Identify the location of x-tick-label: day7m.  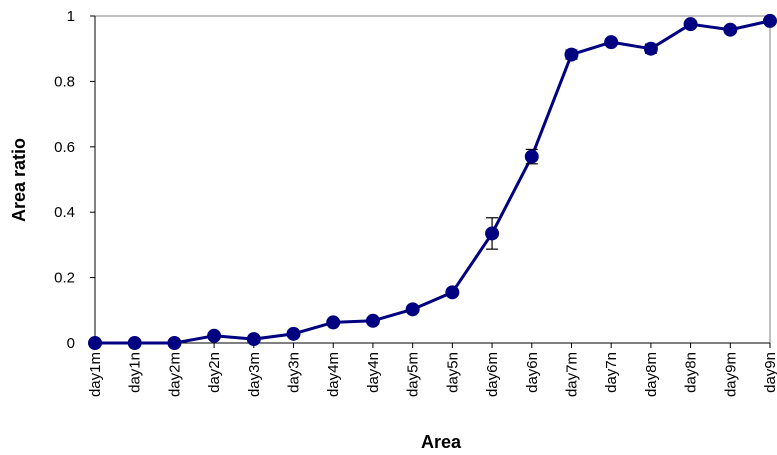
(571, 374).